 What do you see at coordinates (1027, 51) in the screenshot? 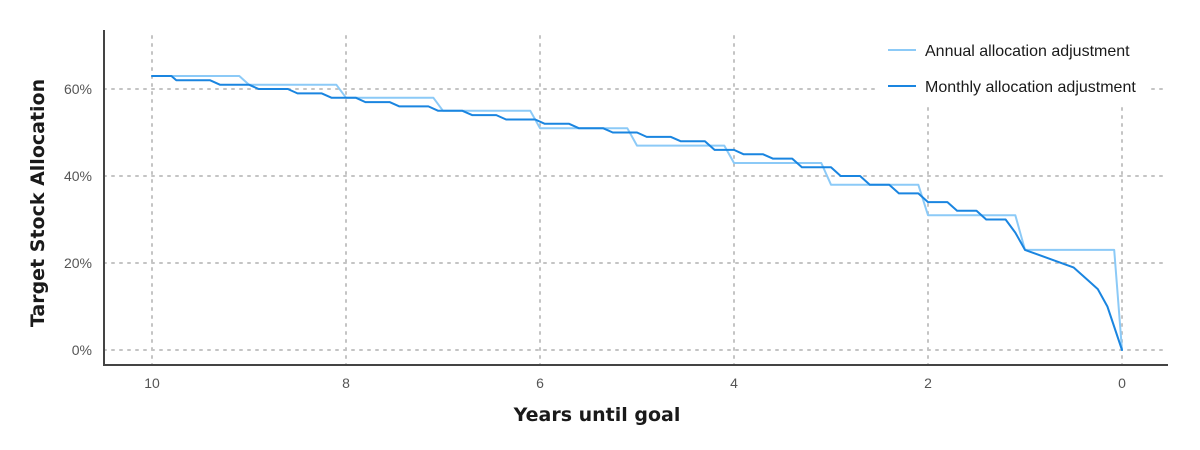
I see `legend-label: Annual allocation adjustment` at bounding box center [1027, 51].